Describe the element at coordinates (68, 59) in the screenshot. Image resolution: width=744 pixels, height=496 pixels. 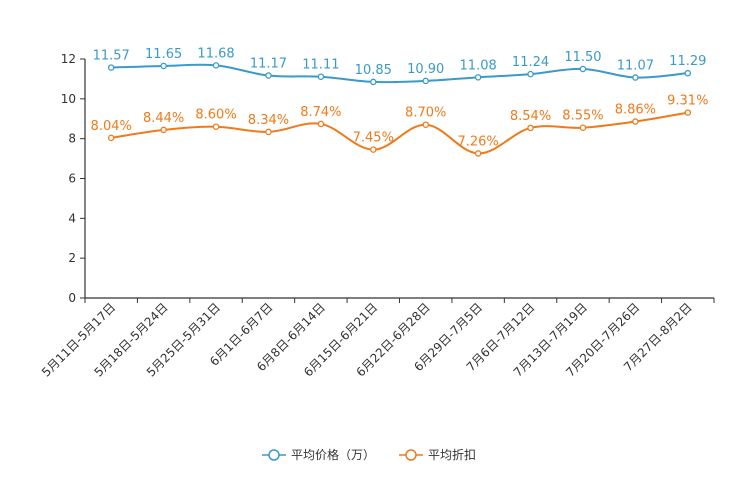
I see `y-tick-label: 12` at that location.